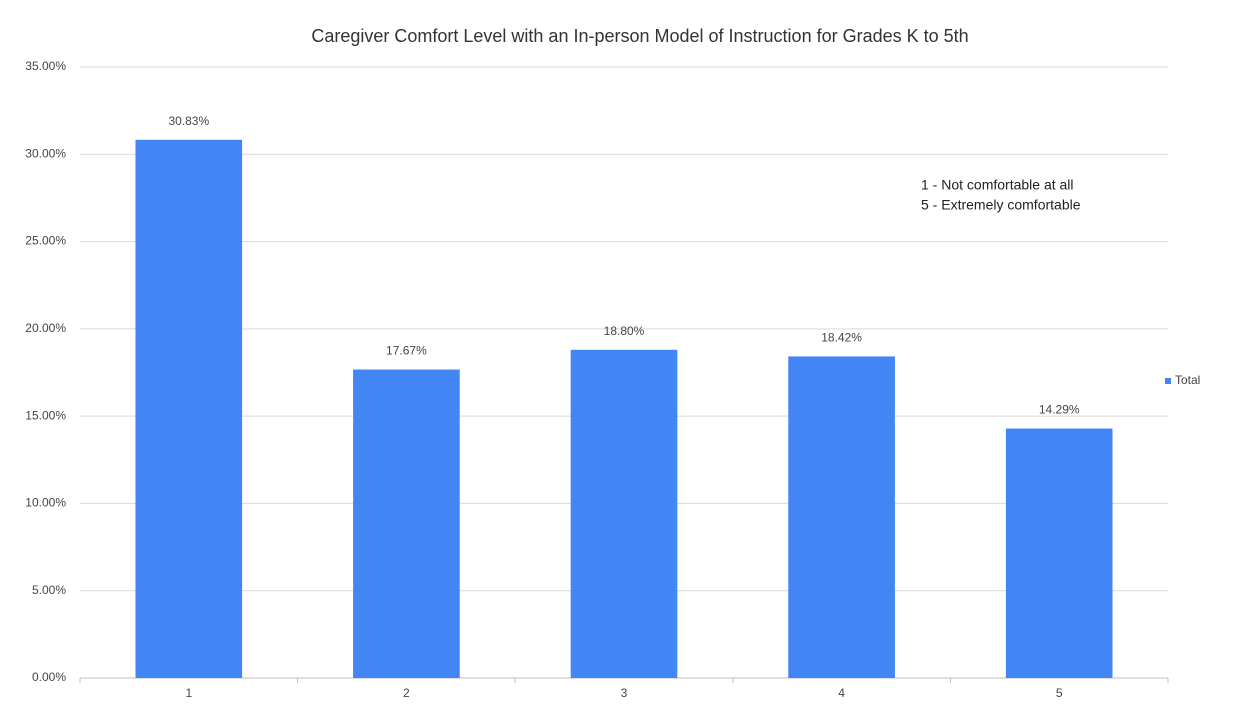 The width and height of the screenshot is (1252, 708). What do you see at coordinates (1059, 410) in the screenshot?
I see `data-label: 14.29%` at bounding box center [1059, 410].